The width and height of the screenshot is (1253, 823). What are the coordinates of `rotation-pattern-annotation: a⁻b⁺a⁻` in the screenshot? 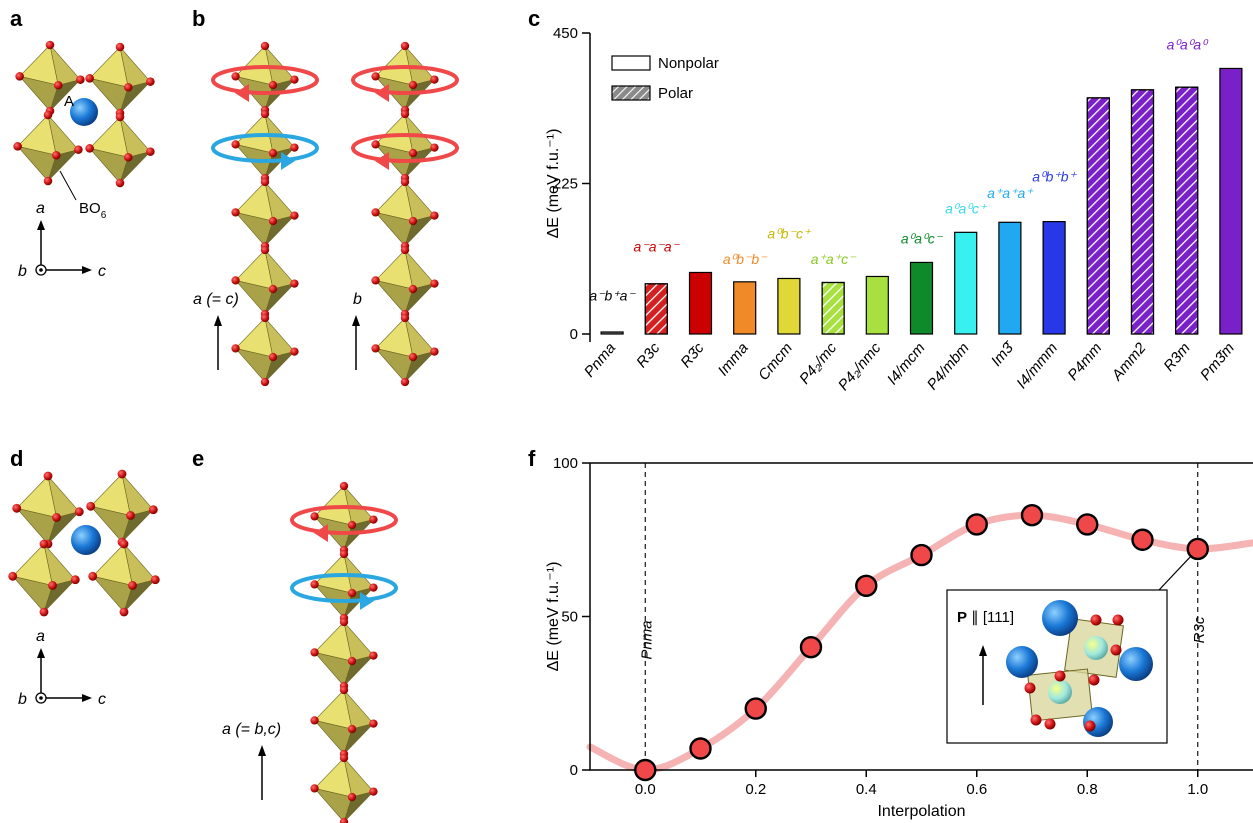 It's located at (612, 296).